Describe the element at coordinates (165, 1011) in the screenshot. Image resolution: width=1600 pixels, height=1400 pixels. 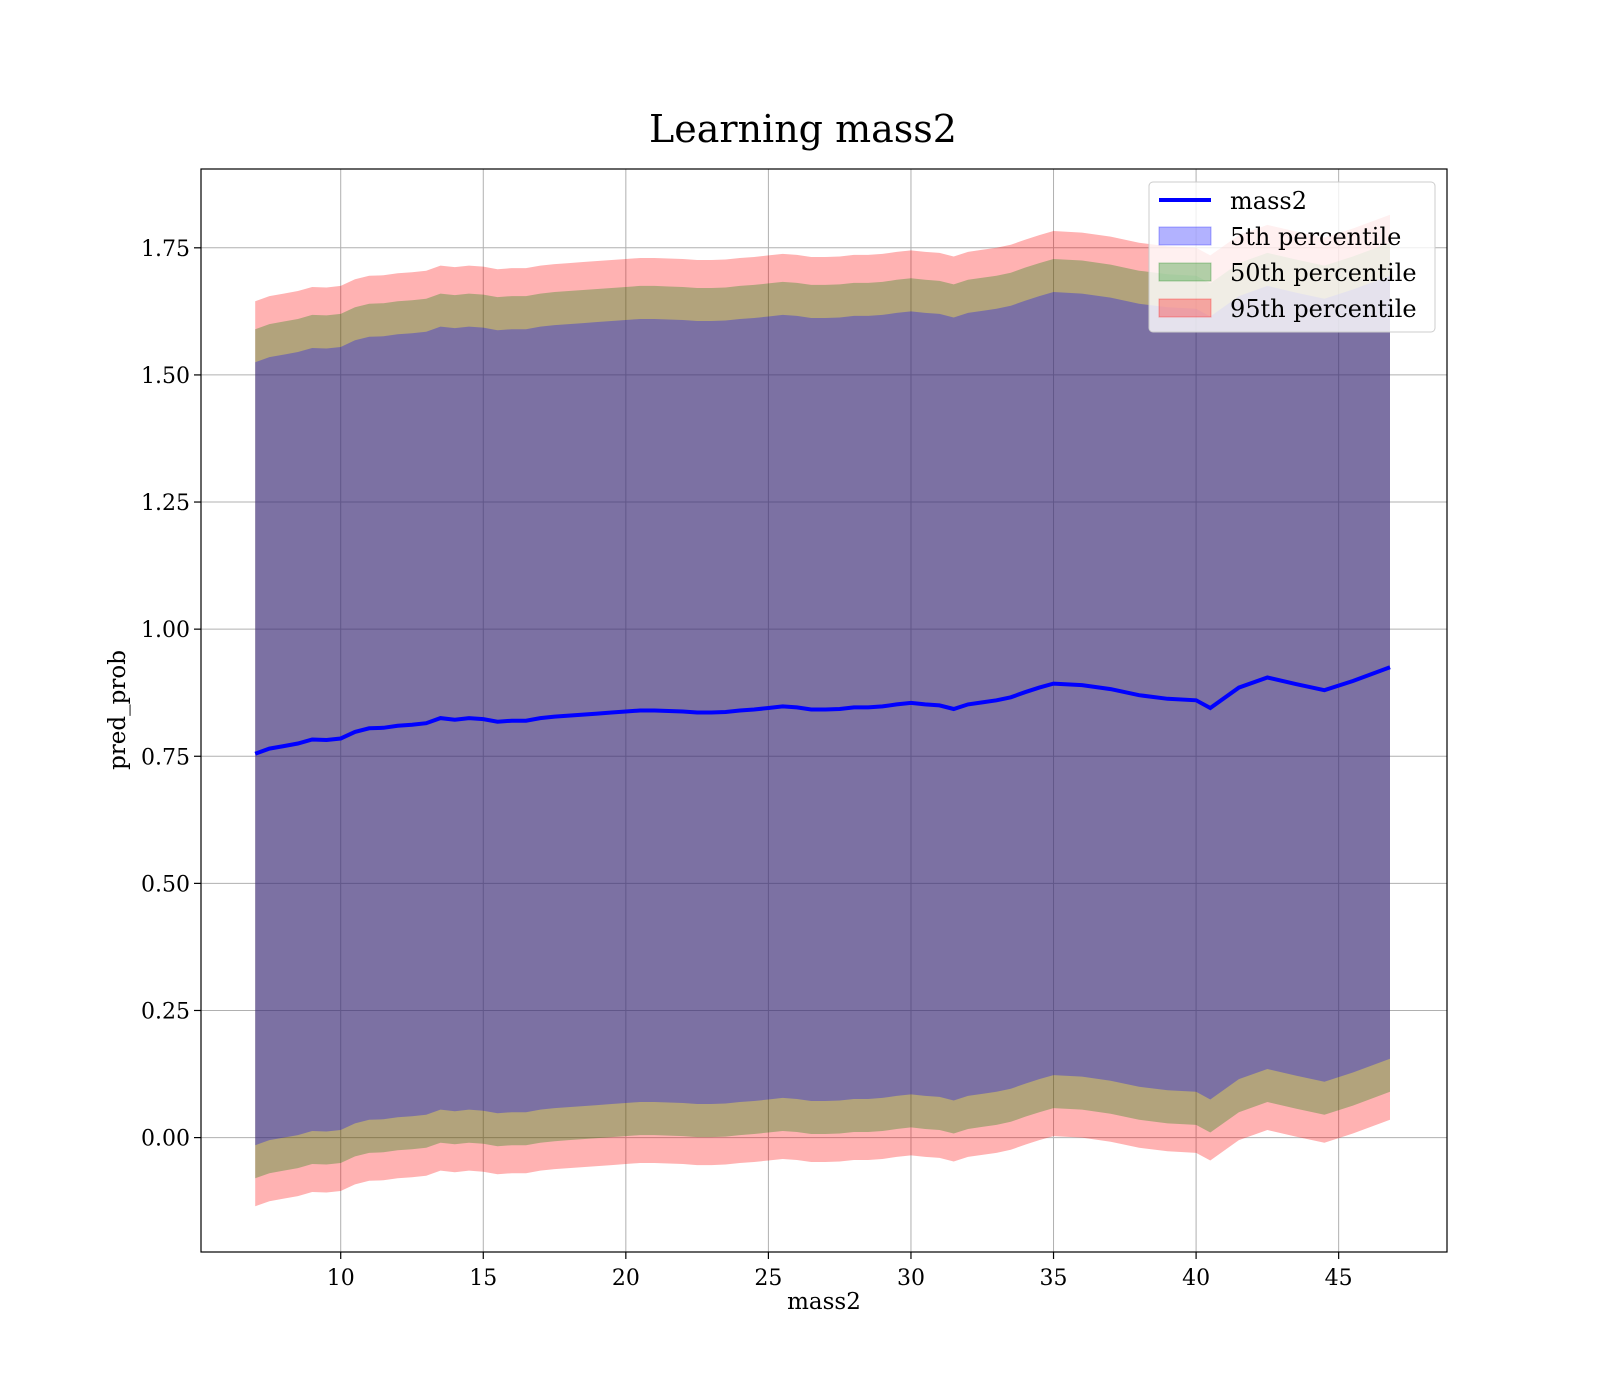
I see `y-tick-label: 0.25` at that location.